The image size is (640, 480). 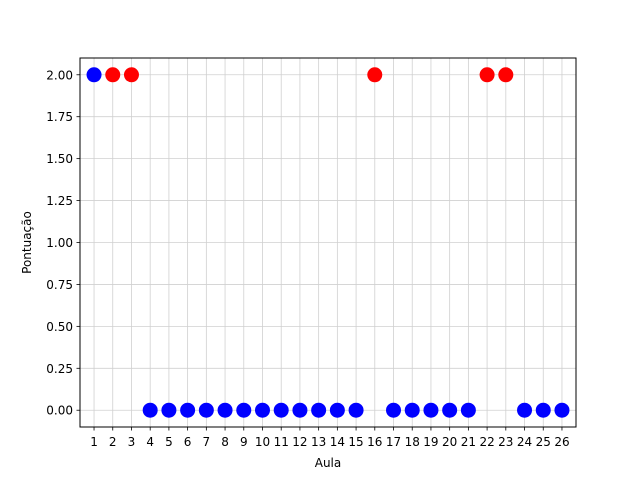 What do you see at coordinates (59, 201) in the screenshot?
I see `y-tick-label: 1.25` at bounding box center [59, 201].